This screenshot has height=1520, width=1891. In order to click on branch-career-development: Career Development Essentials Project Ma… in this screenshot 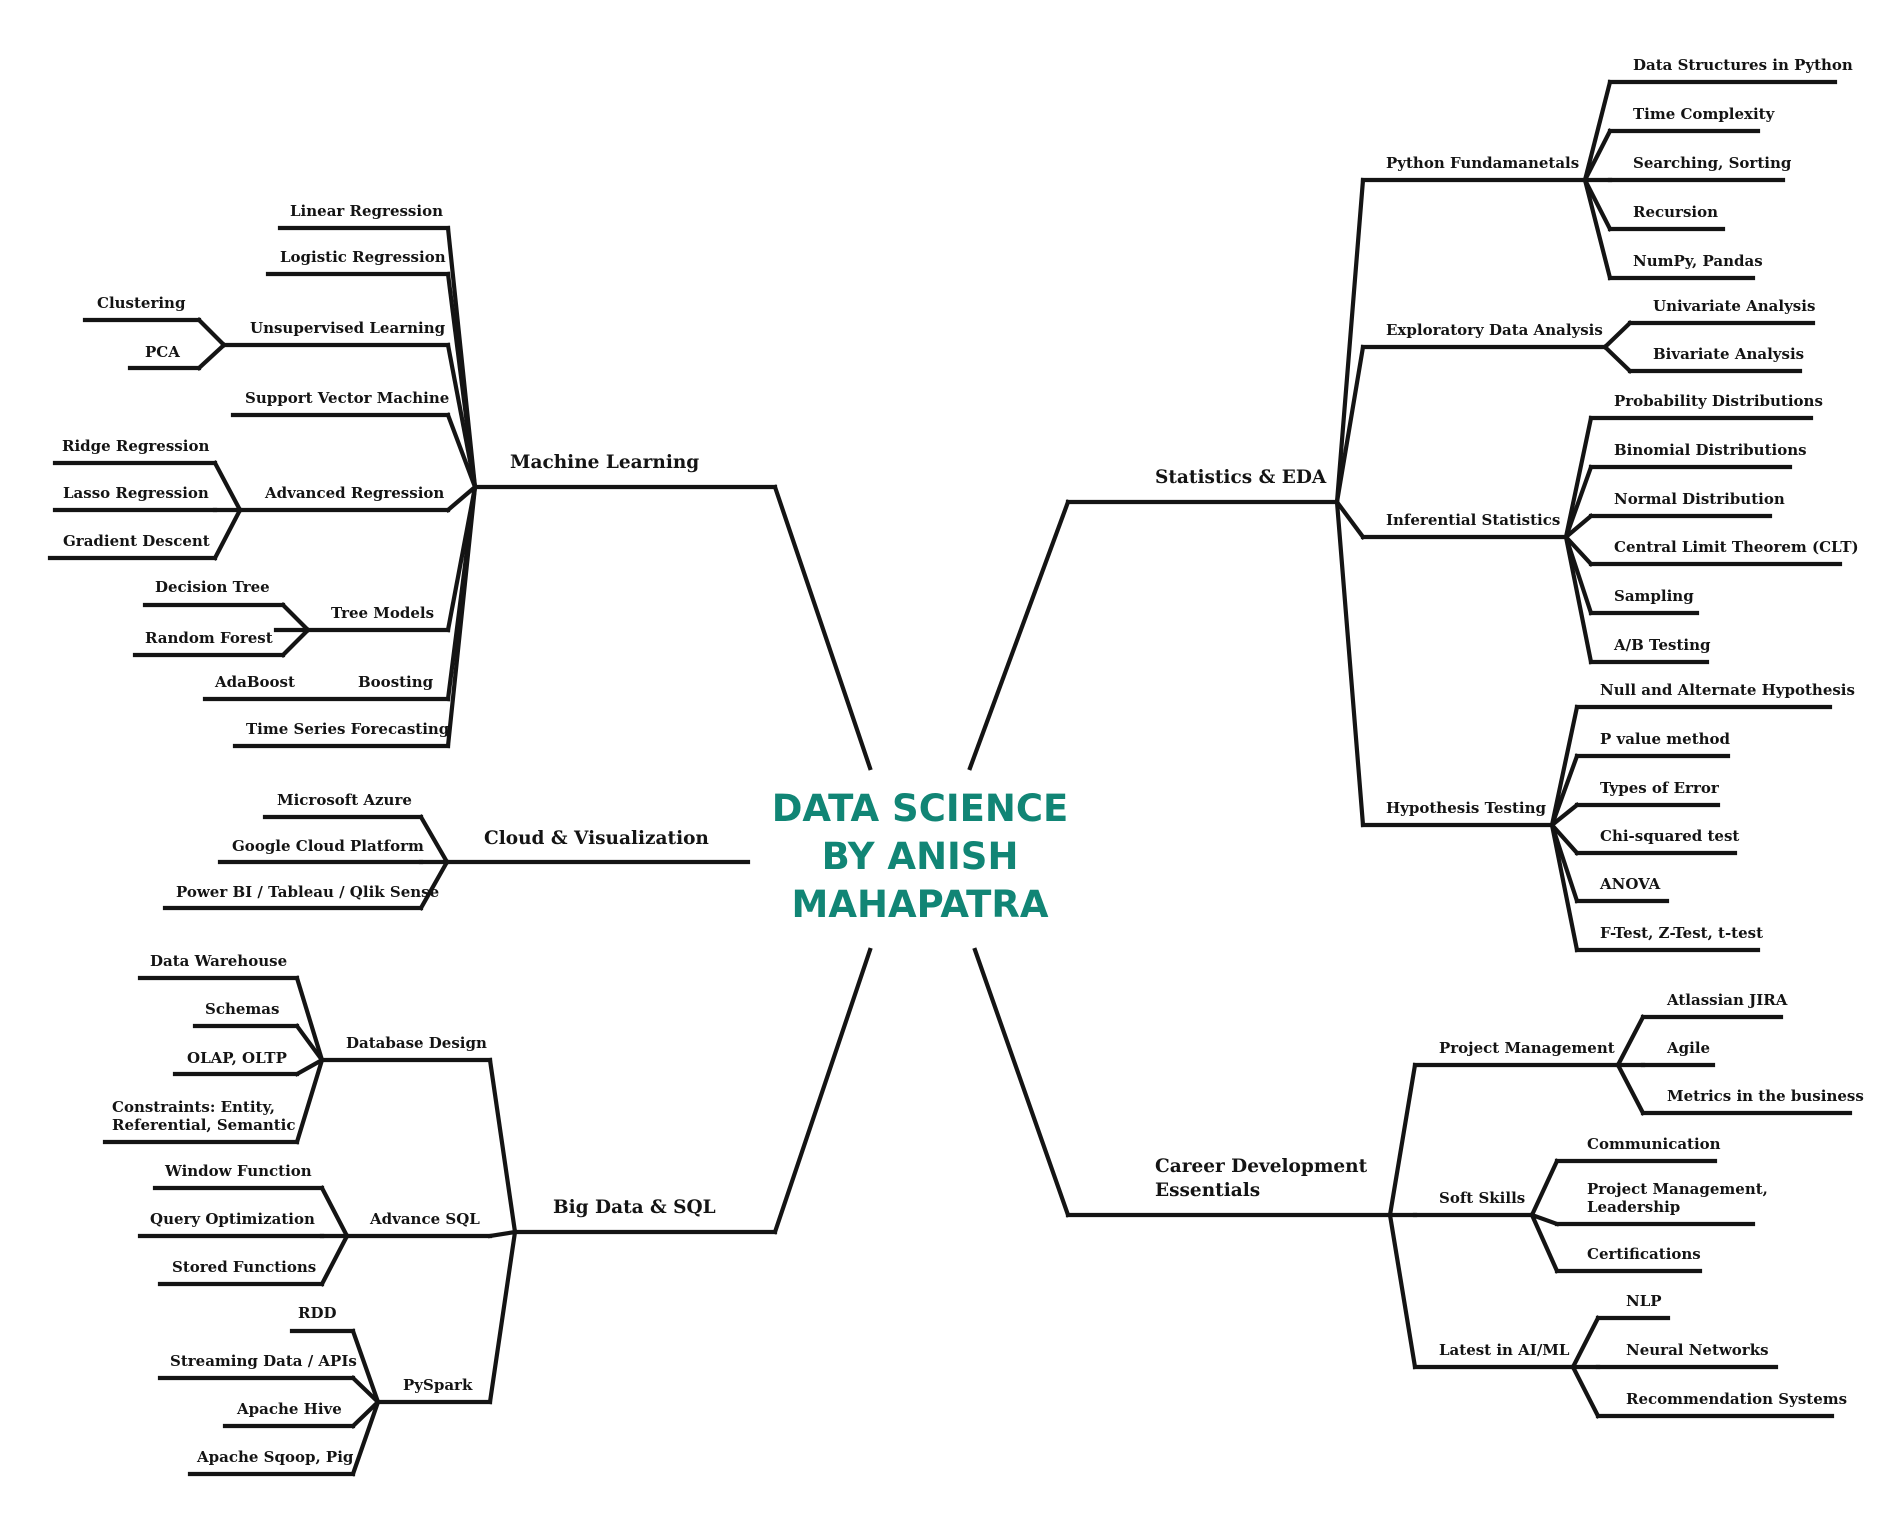, I will do `click(1509, 1199)`.